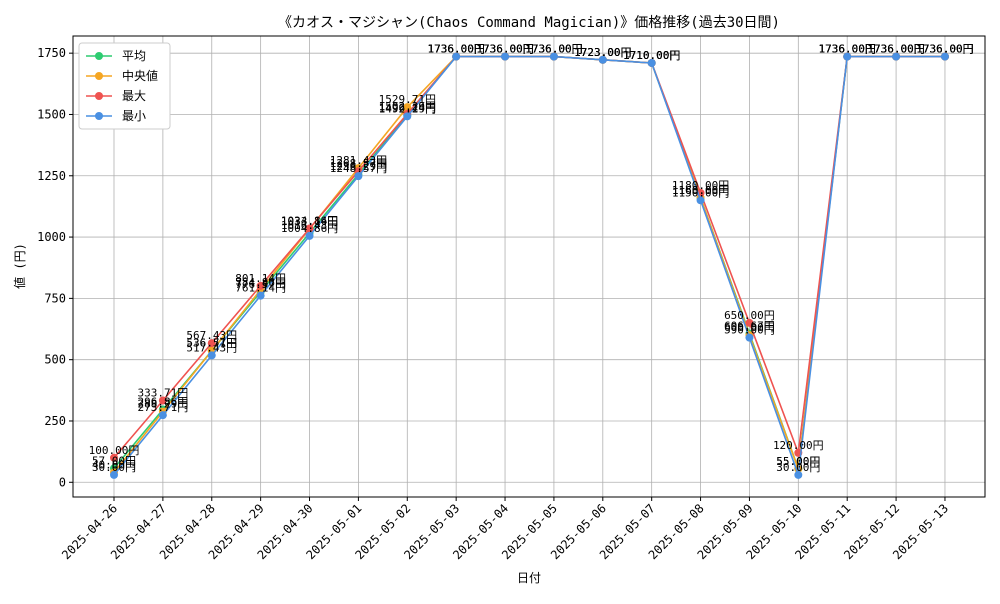  I want to click on data-label: 1016.43円, so click(309, 225).